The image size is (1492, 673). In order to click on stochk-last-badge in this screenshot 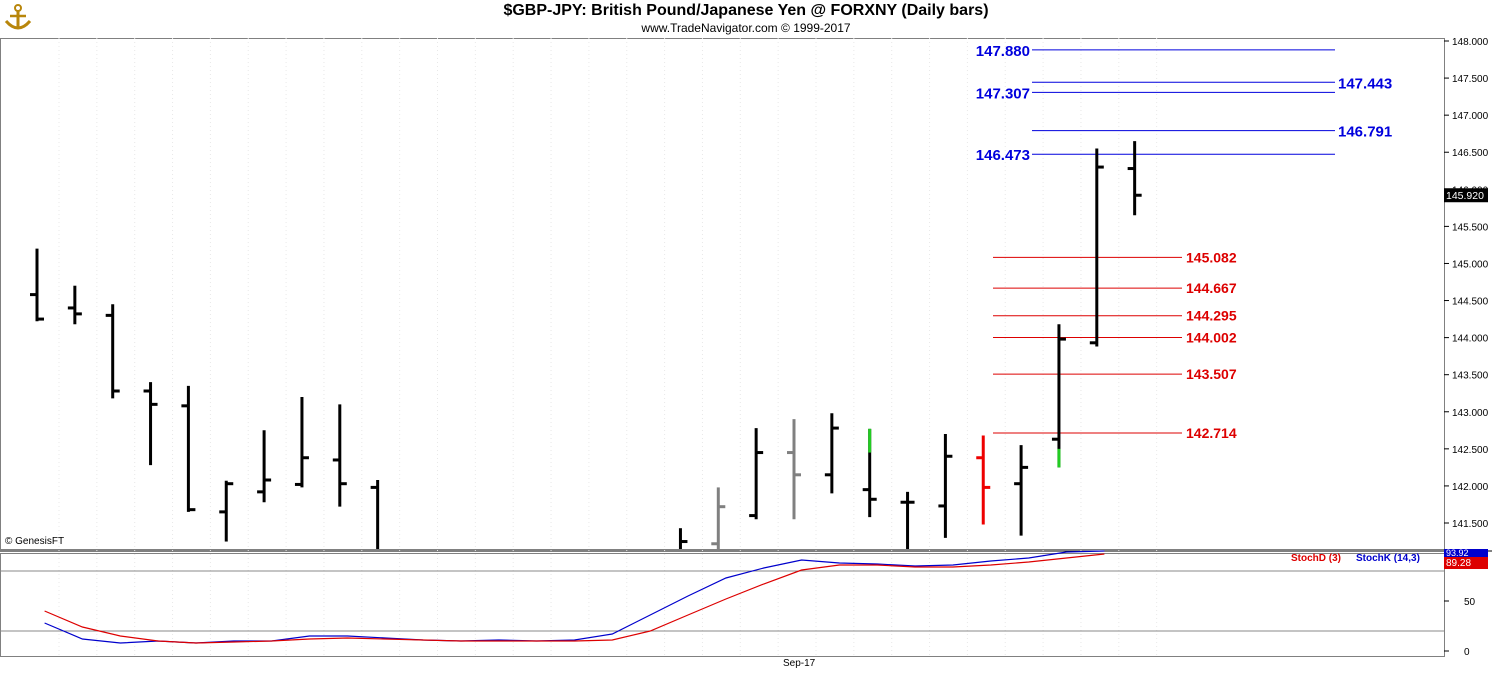, I will do `click(1466, 553)`.